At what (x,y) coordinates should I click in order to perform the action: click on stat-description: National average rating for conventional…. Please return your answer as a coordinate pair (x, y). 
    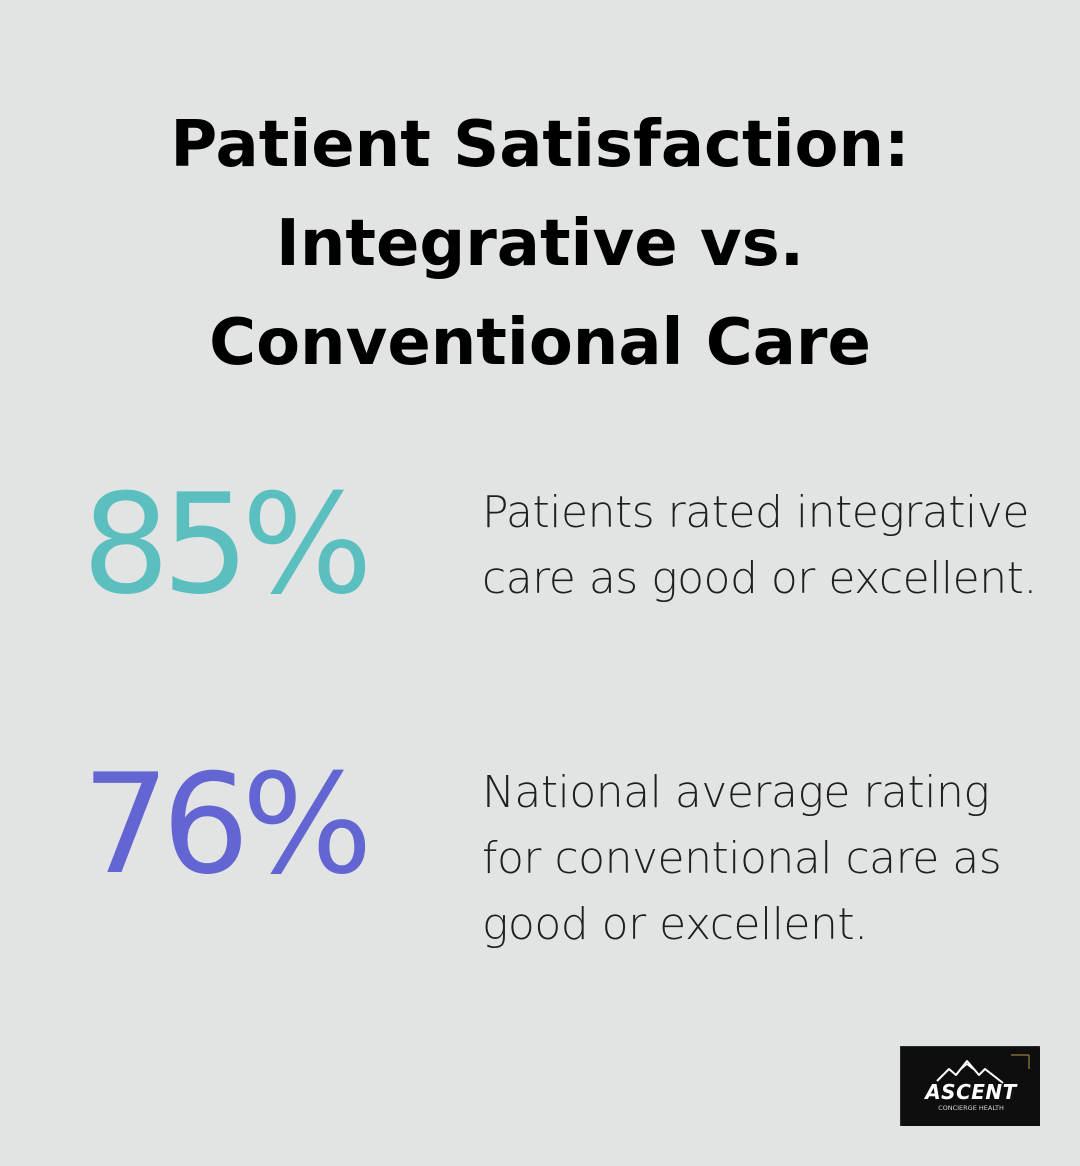
    Looking at the image, I should click on (742, 858).